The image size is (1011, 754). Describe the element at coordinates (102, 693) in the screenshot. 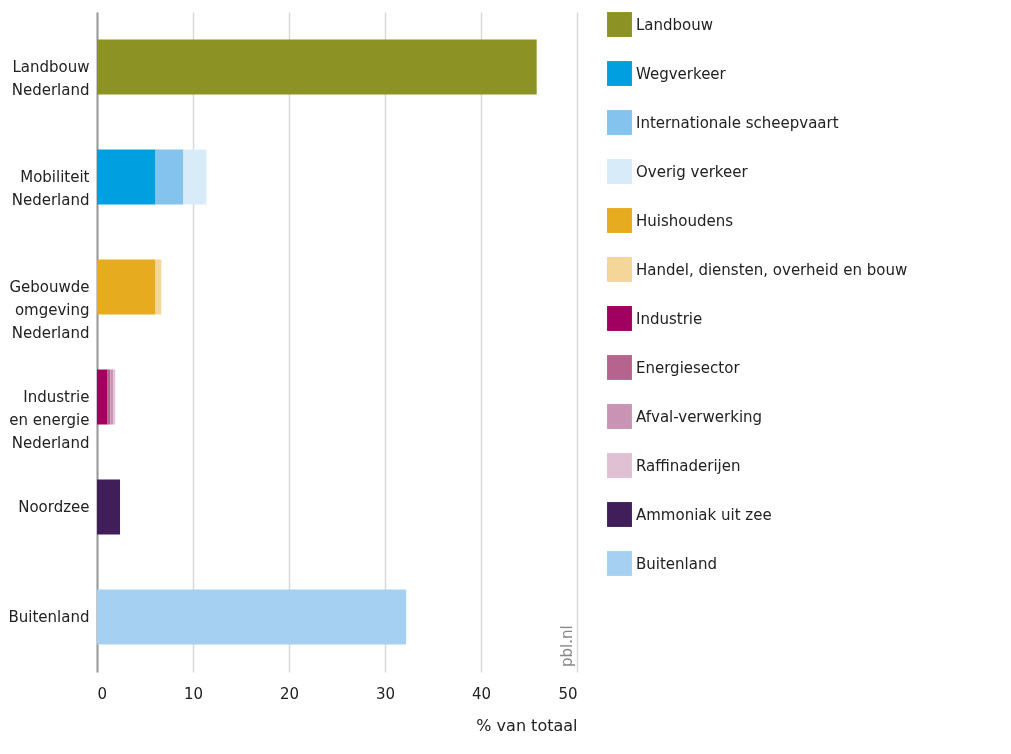

I see `x-tick-label: 0` at that location.